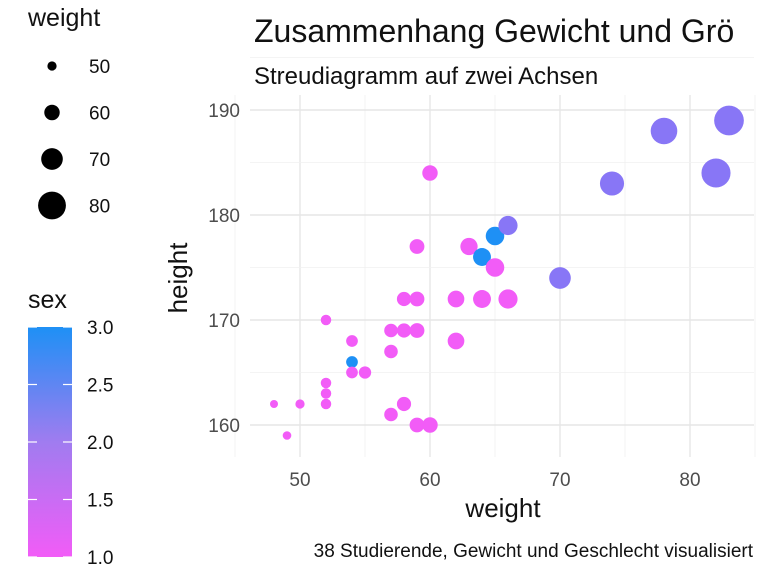 This screenshot has width=768, height=576. What do you see at coordinates (100, 443) in the screenshot?
I see `color-legend-label: 2.0` at bounding box center [100, 443].